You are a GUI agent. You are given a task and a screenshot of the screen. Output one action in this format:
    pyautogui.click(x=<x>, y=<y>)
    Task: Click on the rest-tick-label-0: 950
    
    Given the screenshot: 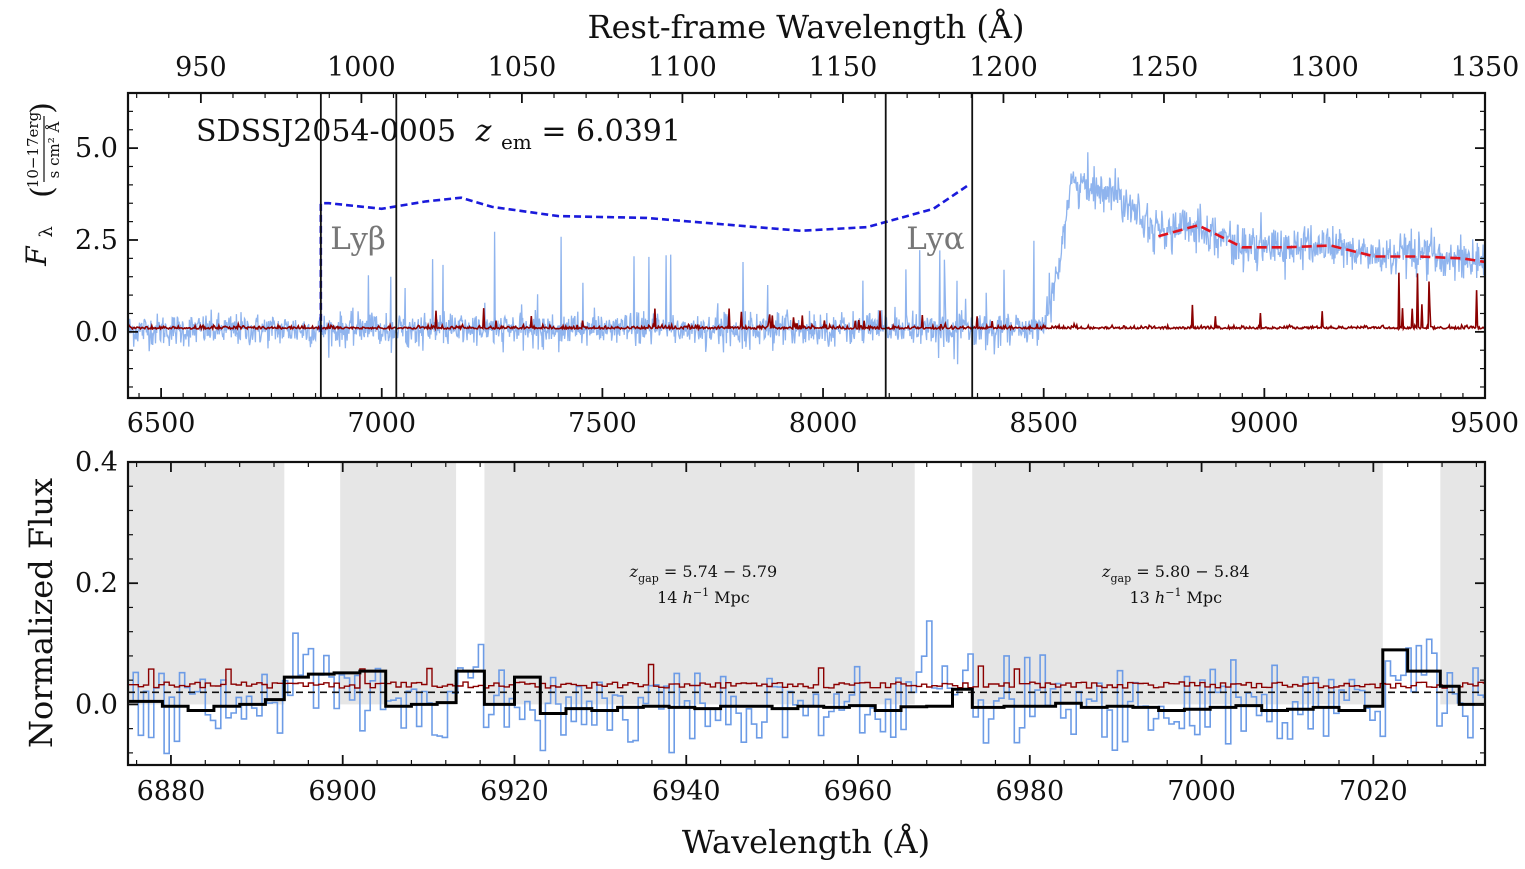 What is the action you would take?
    pyautogui.click(x=201, y=67)
    